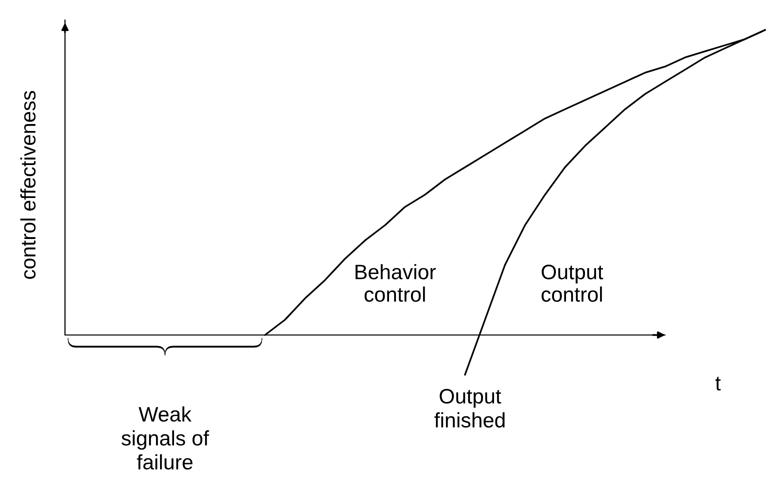  Describe the element at coordinates (28, 184) in the screenshot. I see `y-axis-title: control effectiveness` at that location.